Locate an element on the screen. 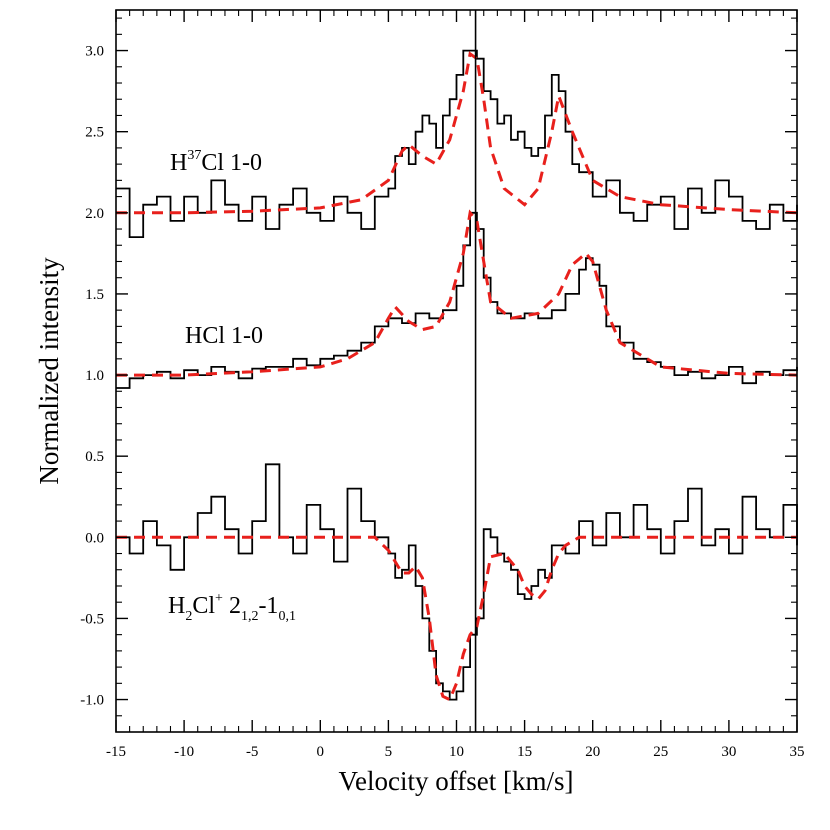  y-tick-label: -0.5 is located at coordinates (92, 619).